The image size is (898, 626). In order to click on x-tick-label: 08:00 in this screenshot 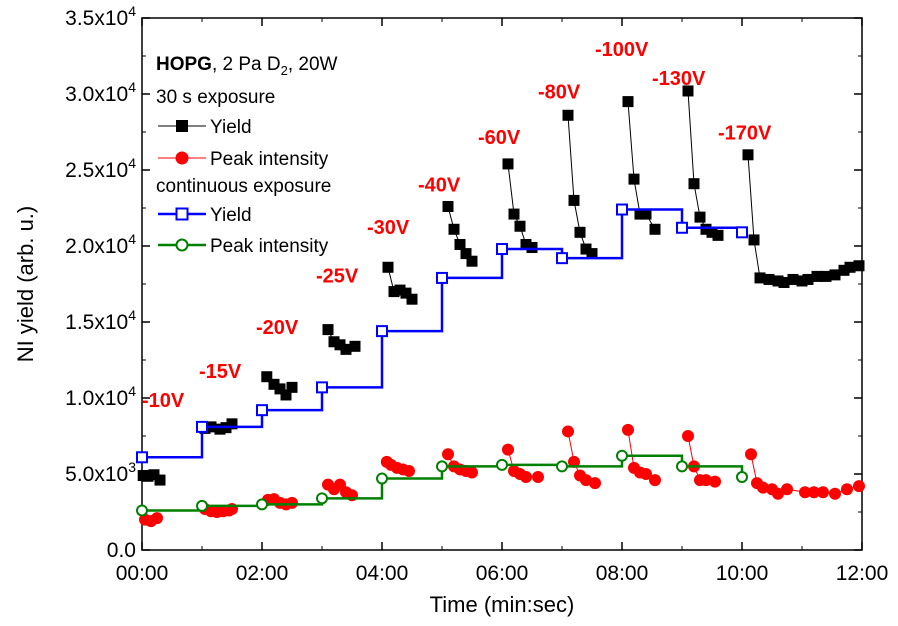, I will do `click(622, 573)`.